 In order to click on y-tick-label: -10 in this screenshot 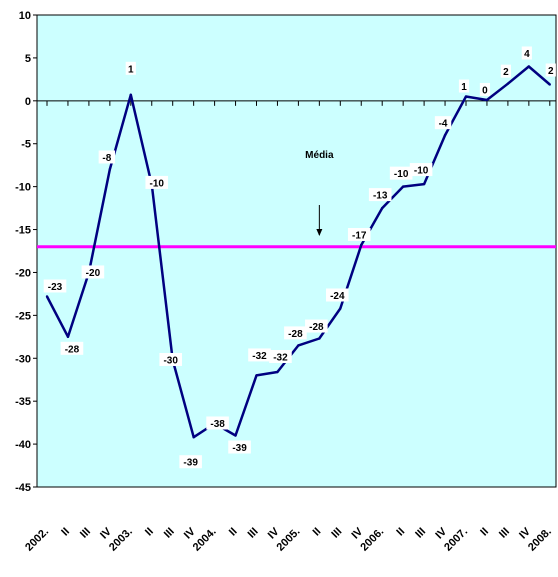, I will do `click(23, 188)`.